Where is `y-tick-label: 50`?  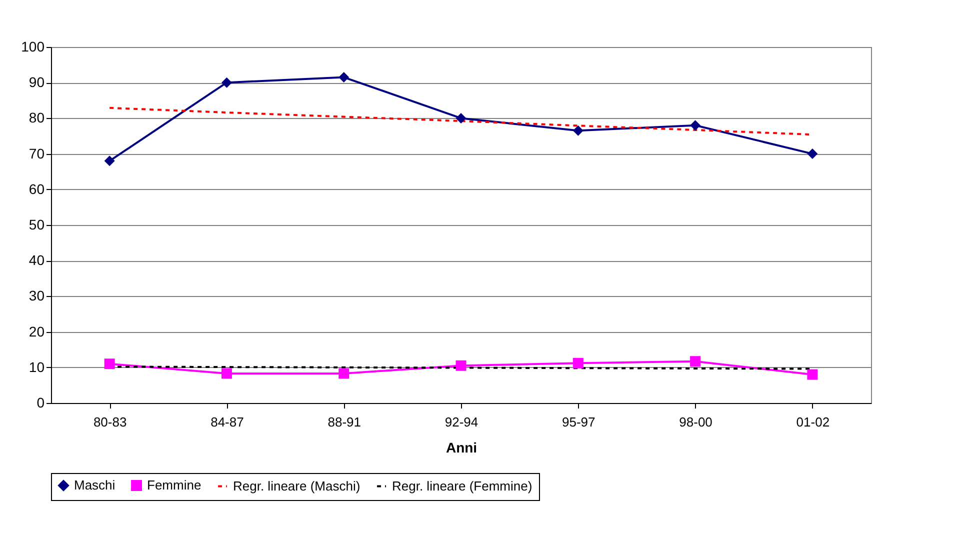
y-tick-label: 50 is located at coordinates (36, 224).